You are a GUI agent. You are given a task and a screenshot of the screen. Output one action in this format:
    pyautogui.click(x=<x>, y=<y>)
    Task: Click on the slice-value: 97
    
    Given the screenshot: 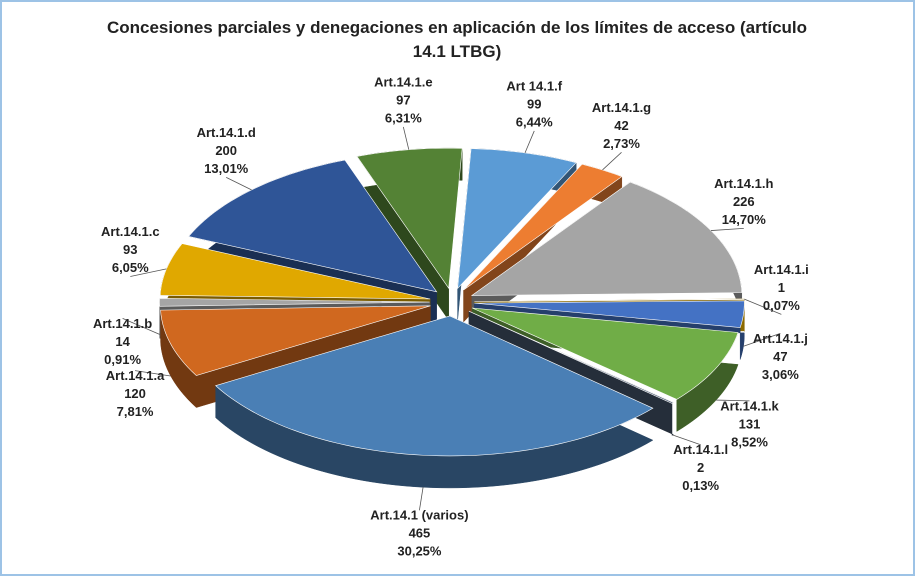 What is the action you would take?
    pyautogui.click(x=403, y=99)
    